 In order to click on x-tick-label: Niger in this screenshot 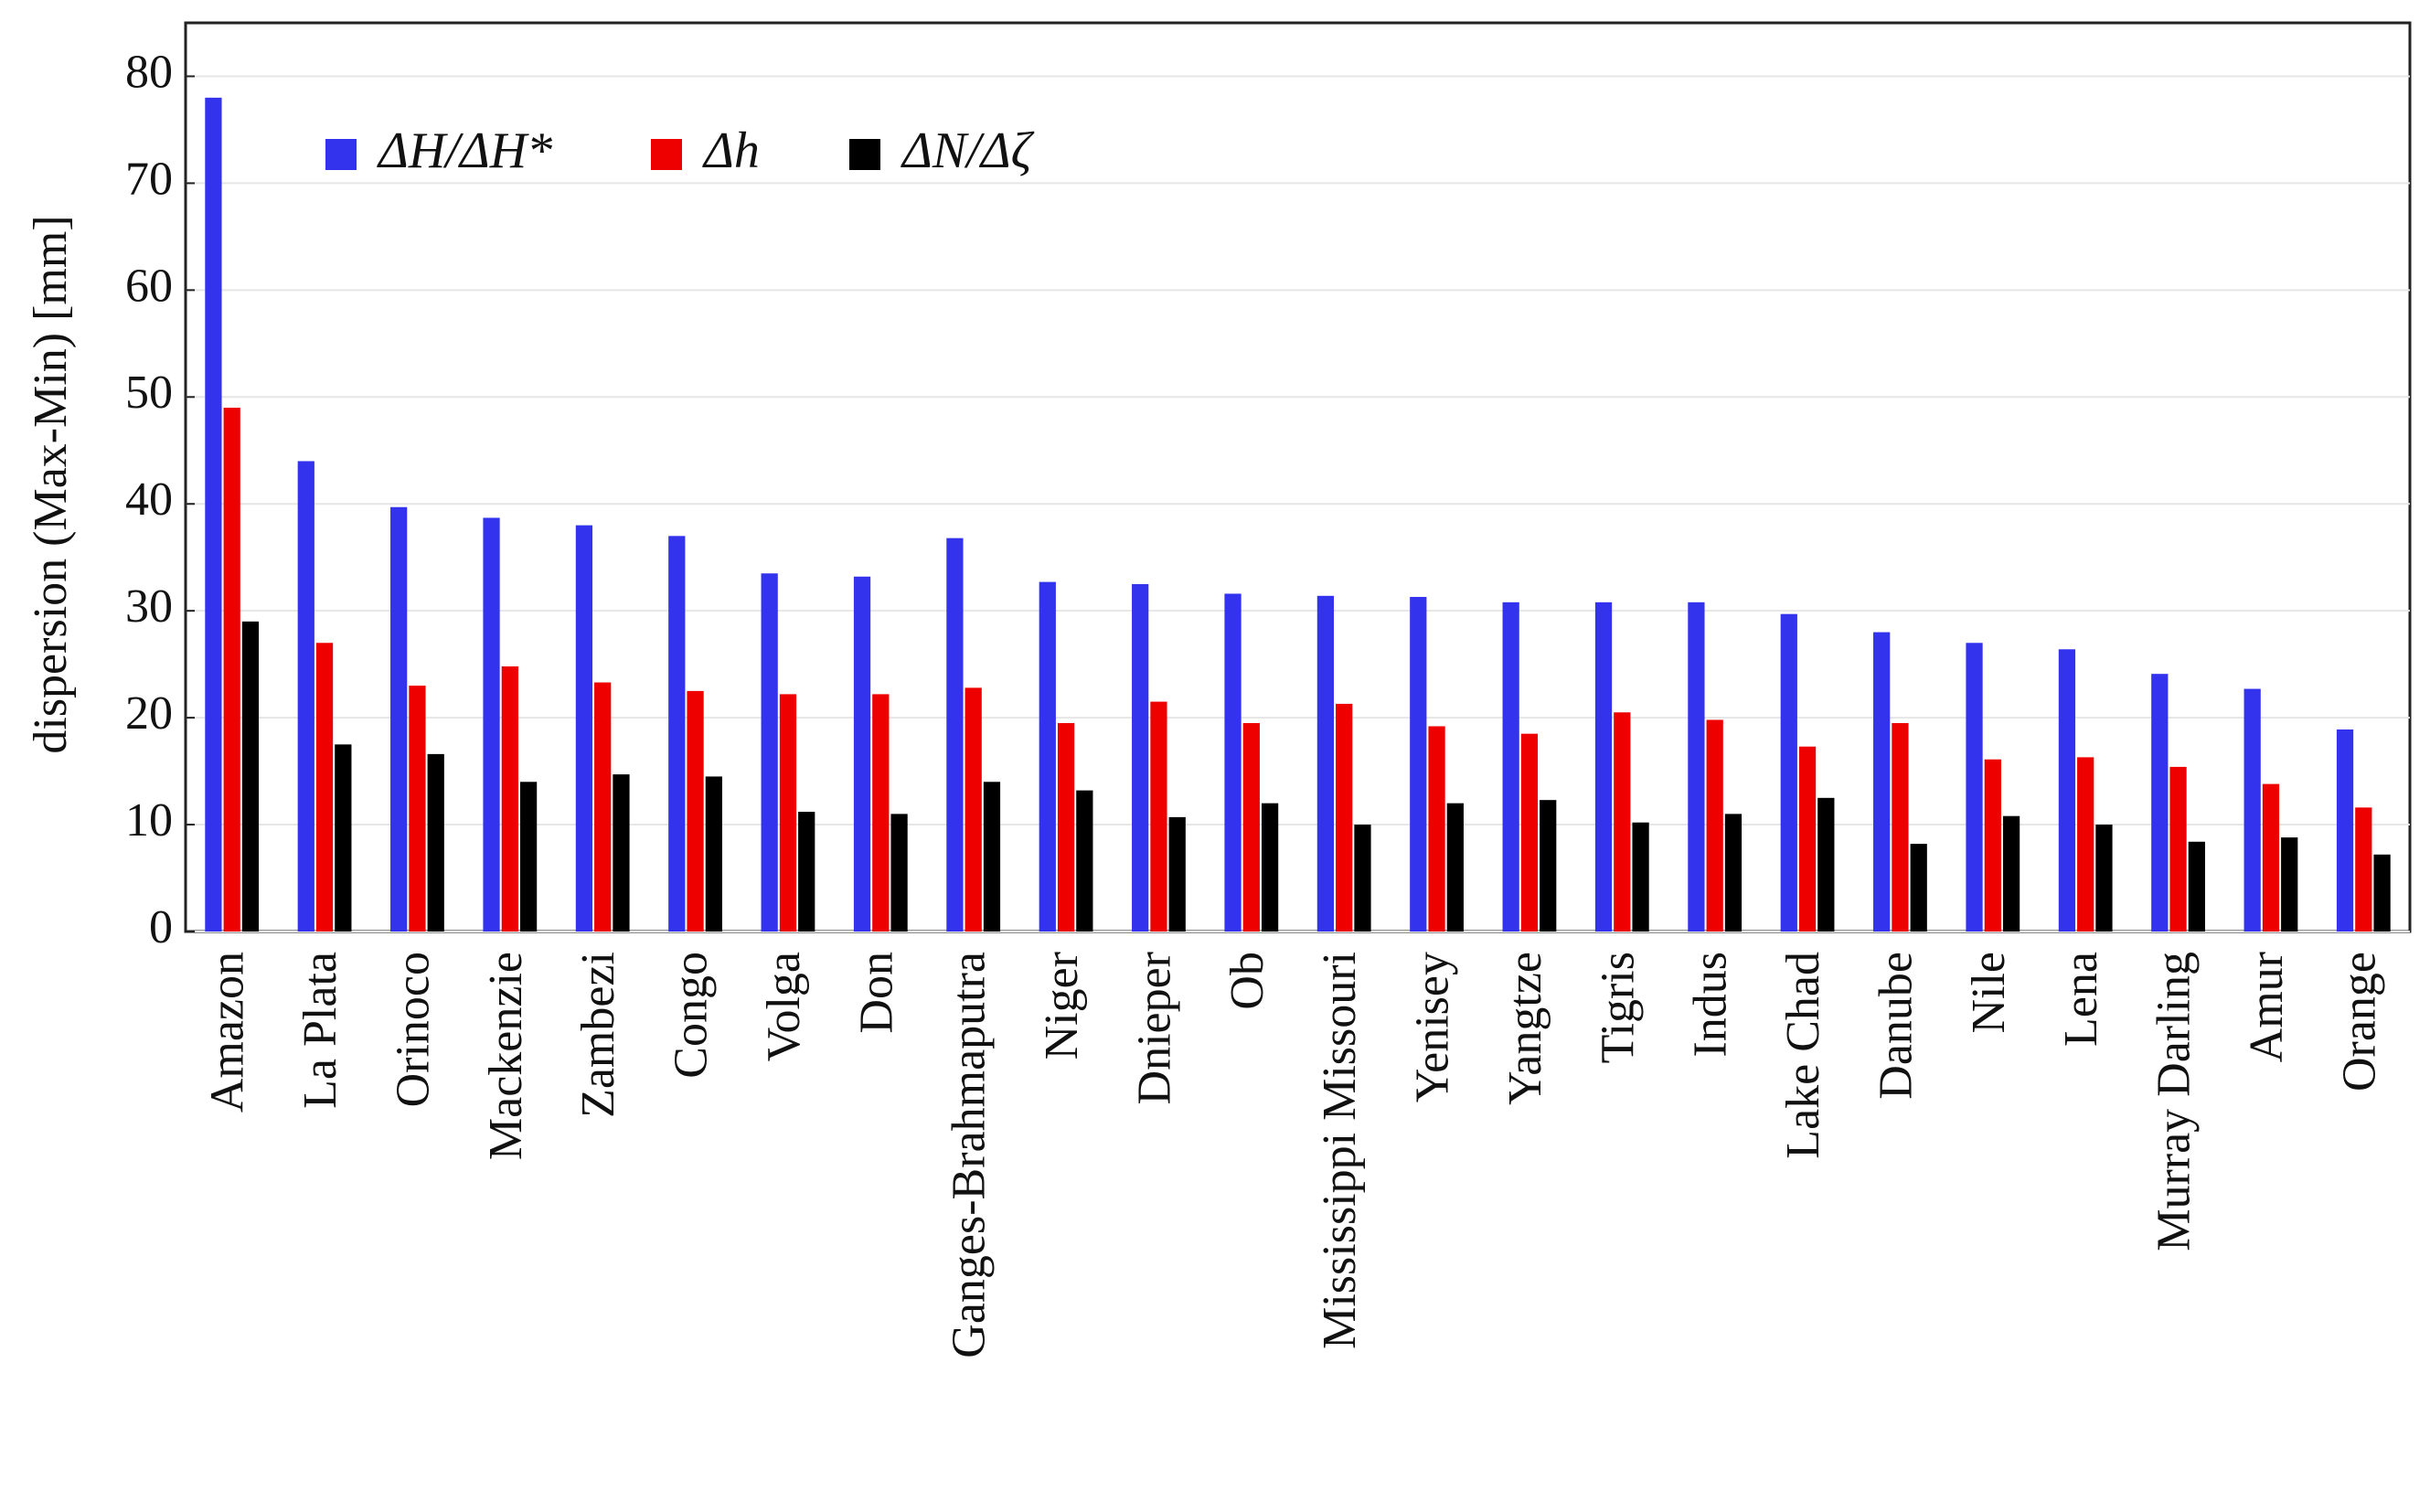, I will do `click(1062, 1005)`.